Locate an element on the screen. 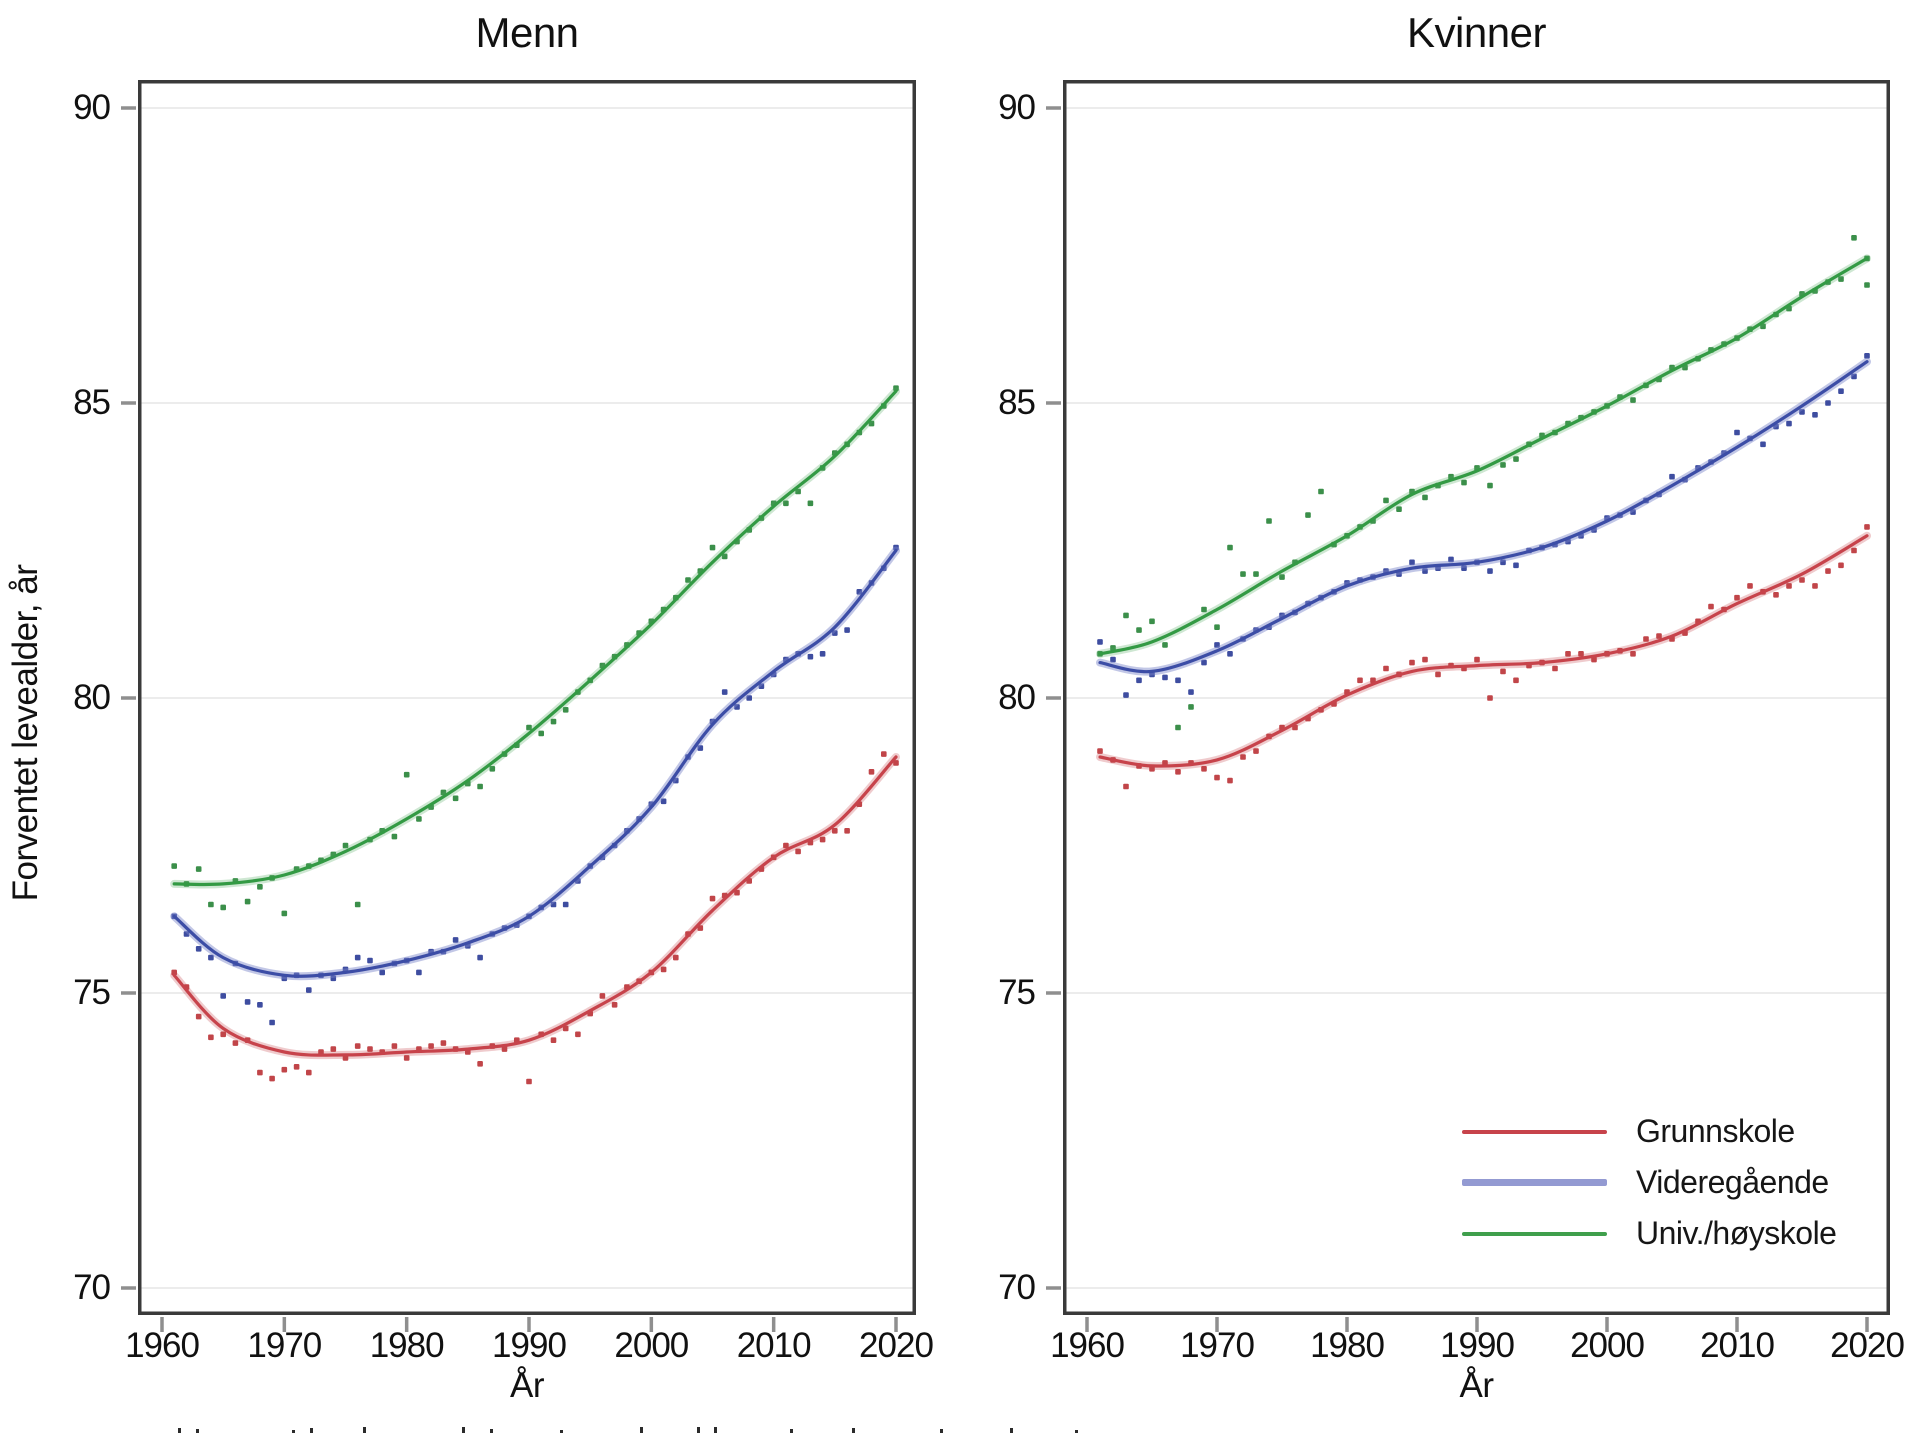 This screenshot has height=1433, width=1920. legend-label-grunnskole: Grunnskole is located at coordinates (1715, 1131).